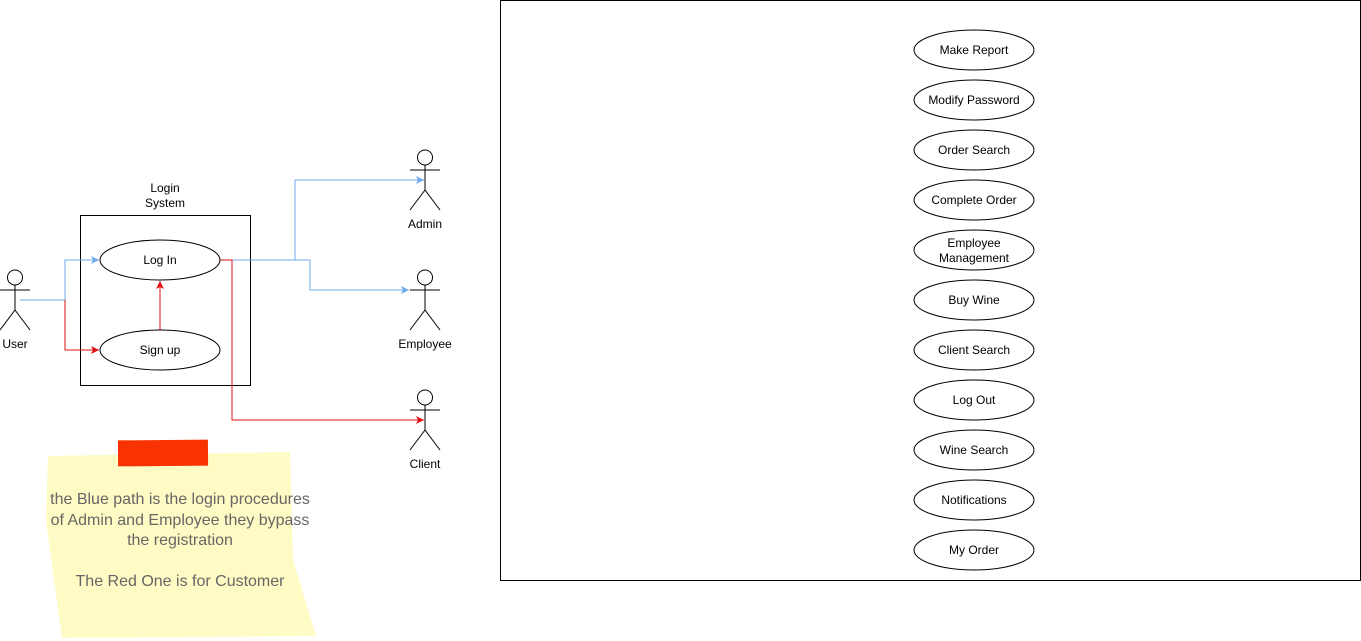  Describe the element at coordinates (425, 224) in the screenshot. I see `actor-admin-label: Admin` at that location.